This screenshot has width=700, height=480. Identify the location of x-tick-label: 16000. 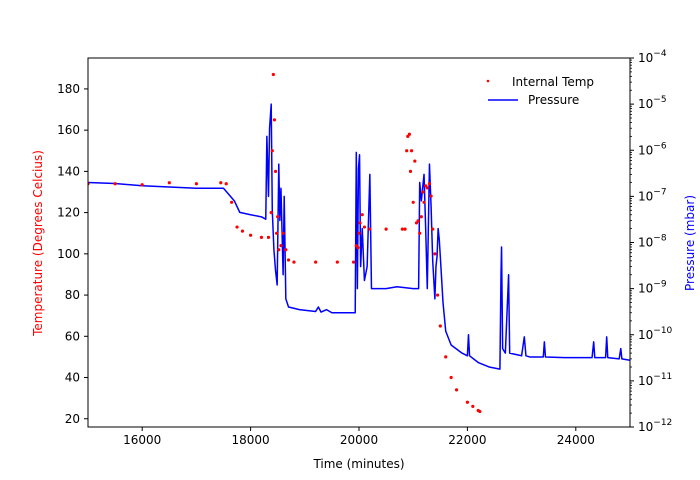
(142, 440).